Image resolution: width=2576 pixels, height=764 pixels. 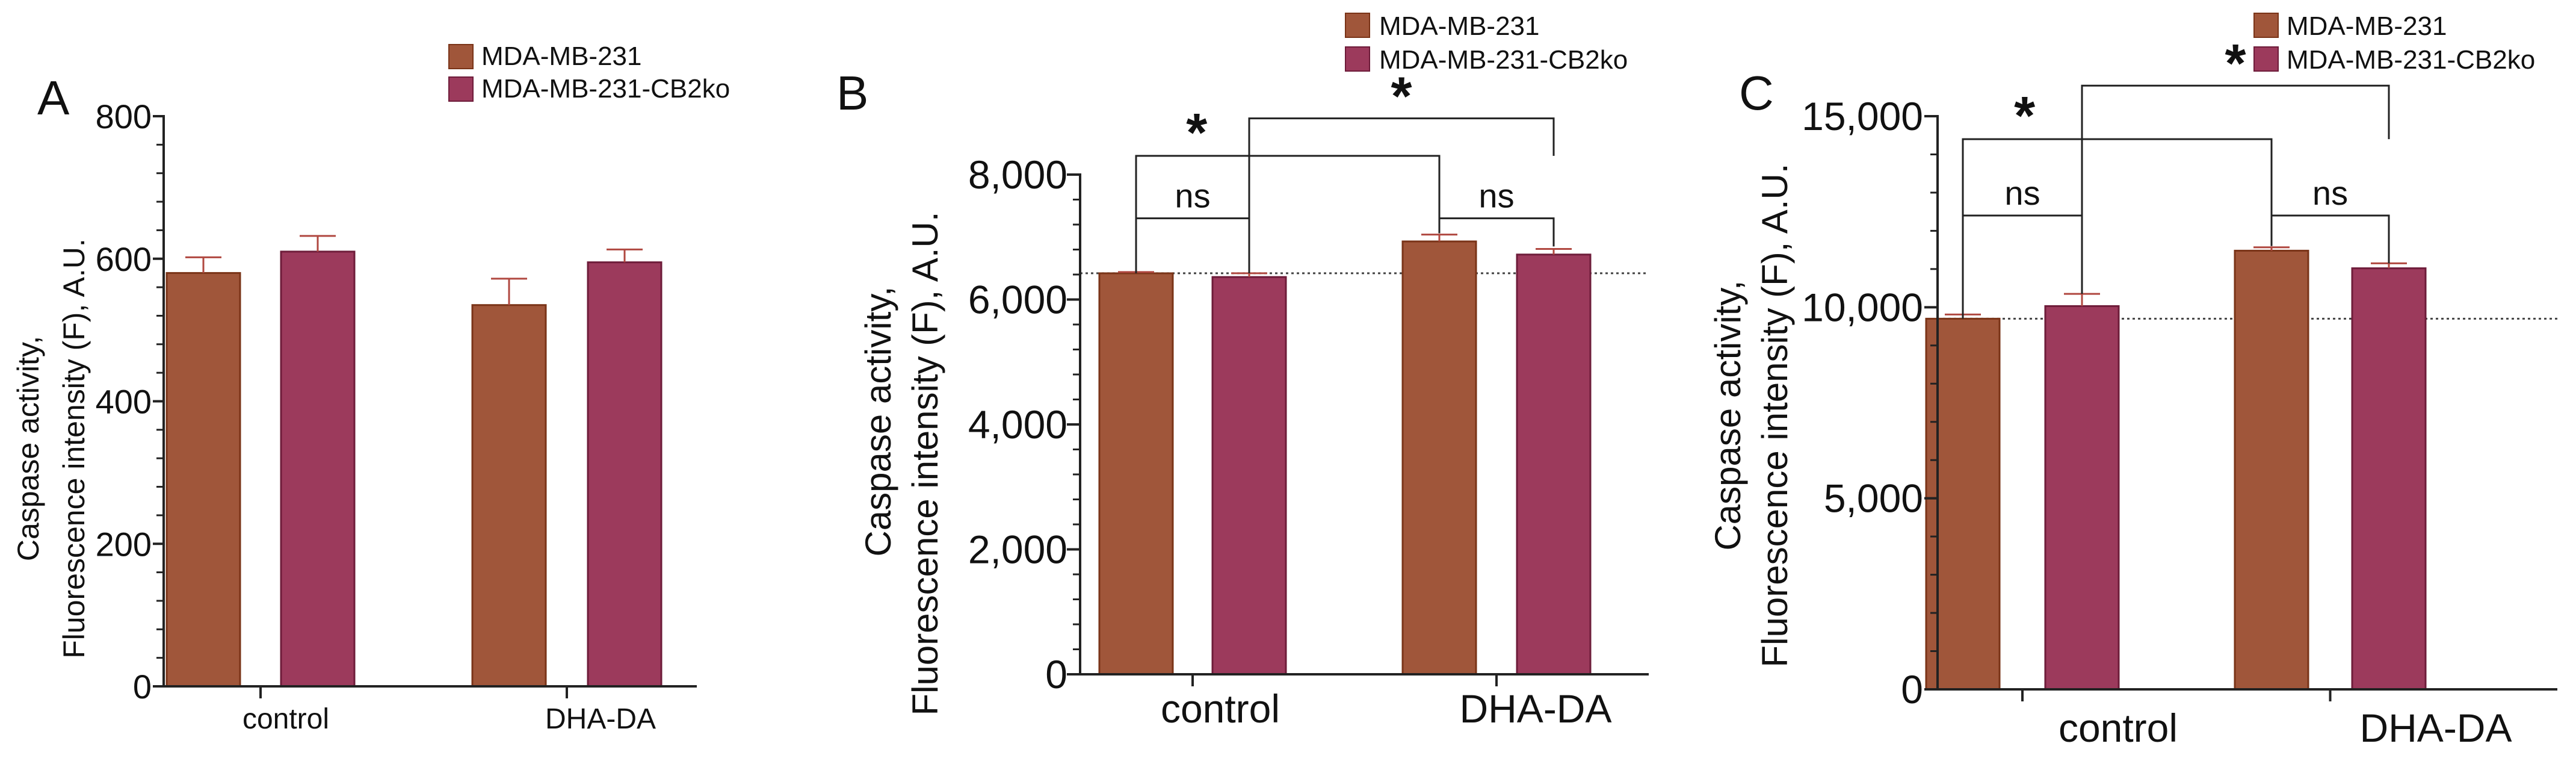 What do you see at coordinates (878, 421) in the screenshot?
I see `y-axis-label-b-line1: Caspase activity,` at bounding box center [878, 421].